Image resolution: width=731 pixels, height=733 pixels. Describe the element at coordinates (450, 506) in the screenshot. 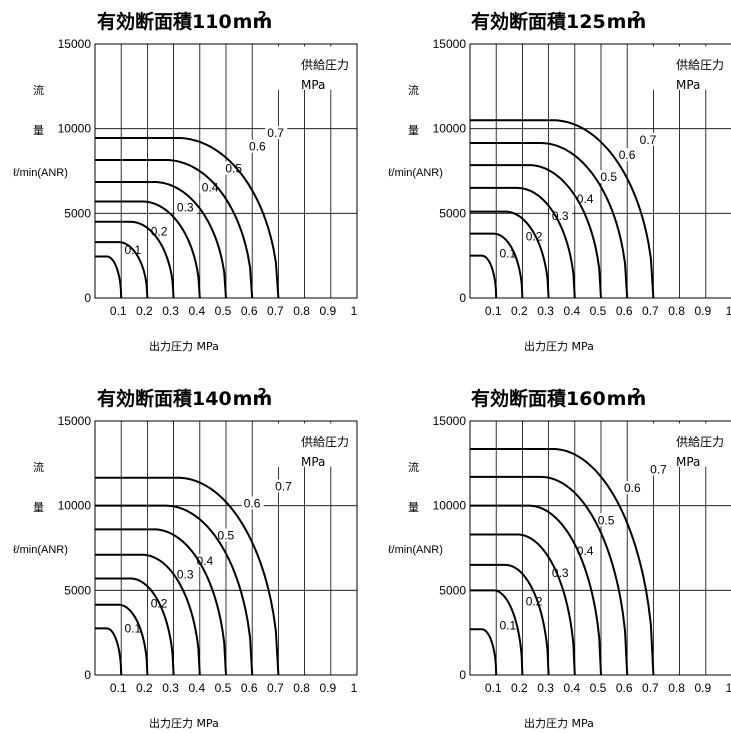

I see `y-tick-label: 10000` at that location.